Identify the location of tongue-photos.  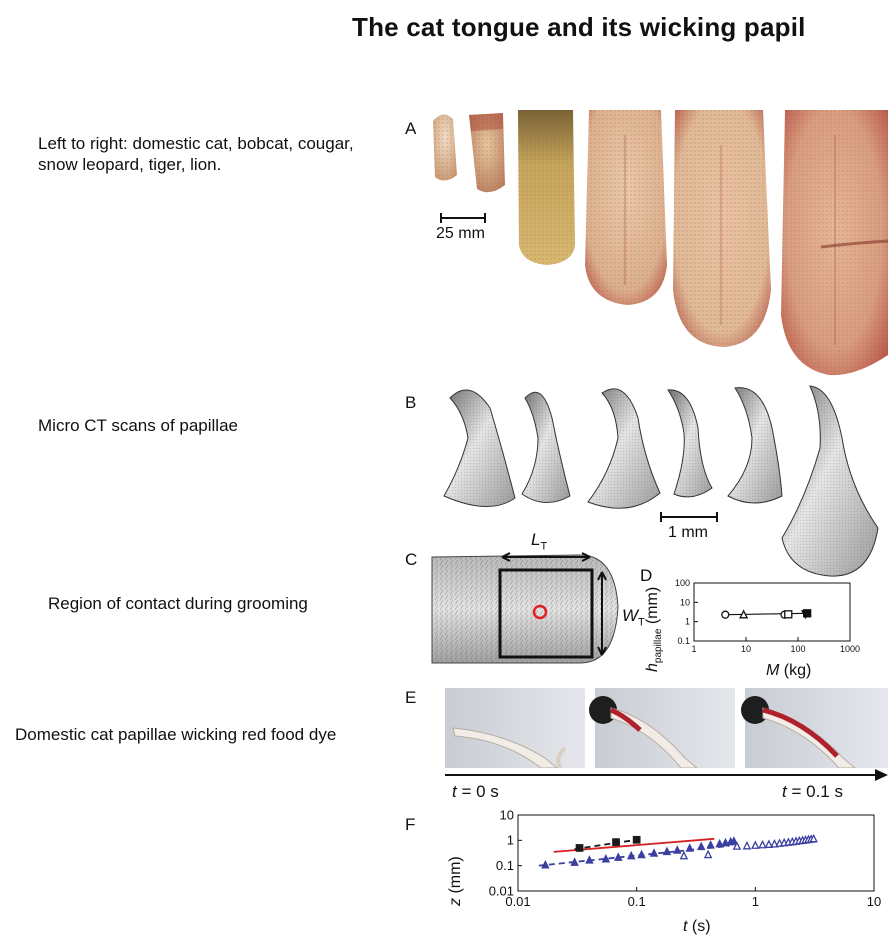
(660, 243).